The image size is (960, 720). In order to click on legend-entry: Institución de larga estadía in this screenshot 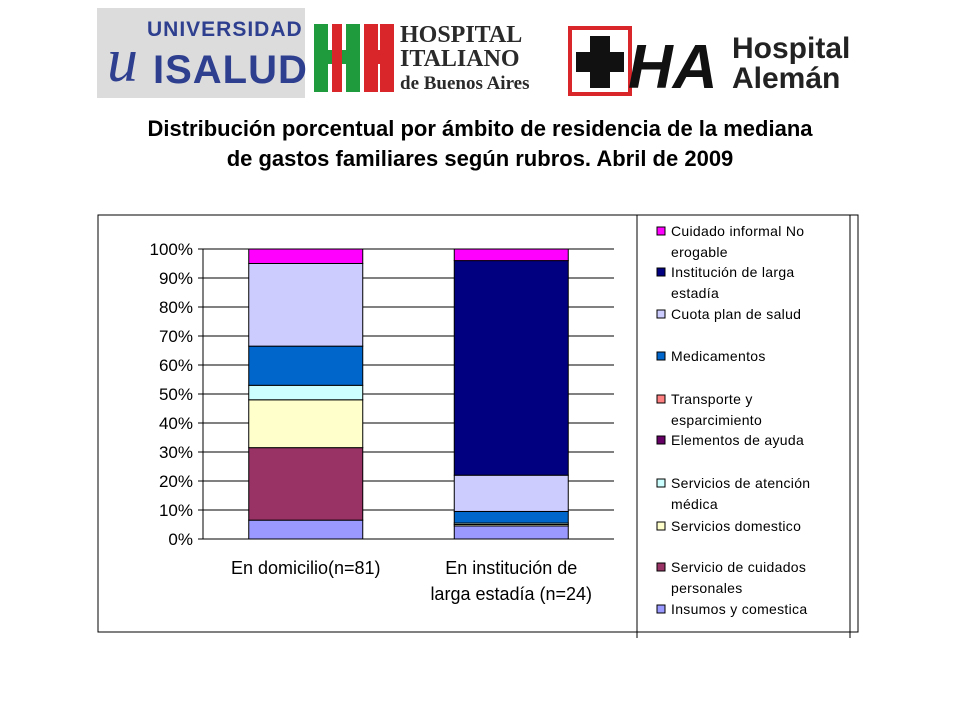, I will do `click(725, 282)`.